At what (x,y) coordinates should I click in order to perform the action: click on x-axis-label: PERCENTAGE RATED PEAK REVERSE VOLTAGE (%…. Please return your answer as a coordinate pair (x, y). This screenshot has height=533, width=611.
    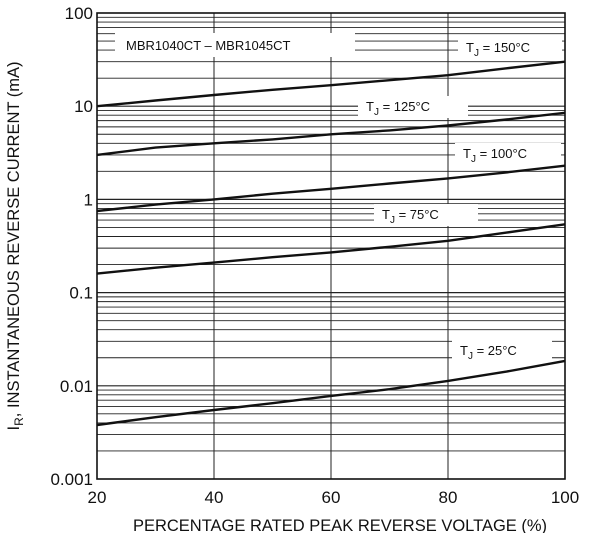
    Looking at the image, I should click on (340, 525).